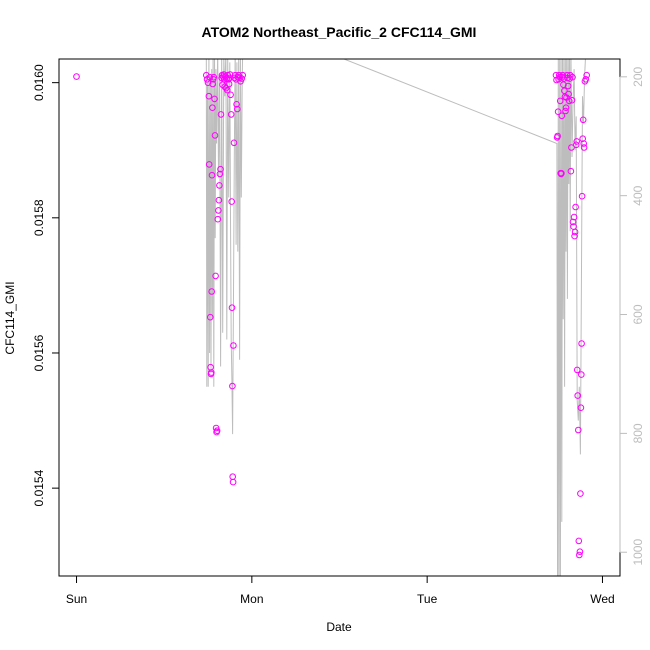 This screenshot has height=650, width=650. Describe the element at coordinates (39, 352) in the screenshot. I see `y-tick-label: 0.0156` at that location.